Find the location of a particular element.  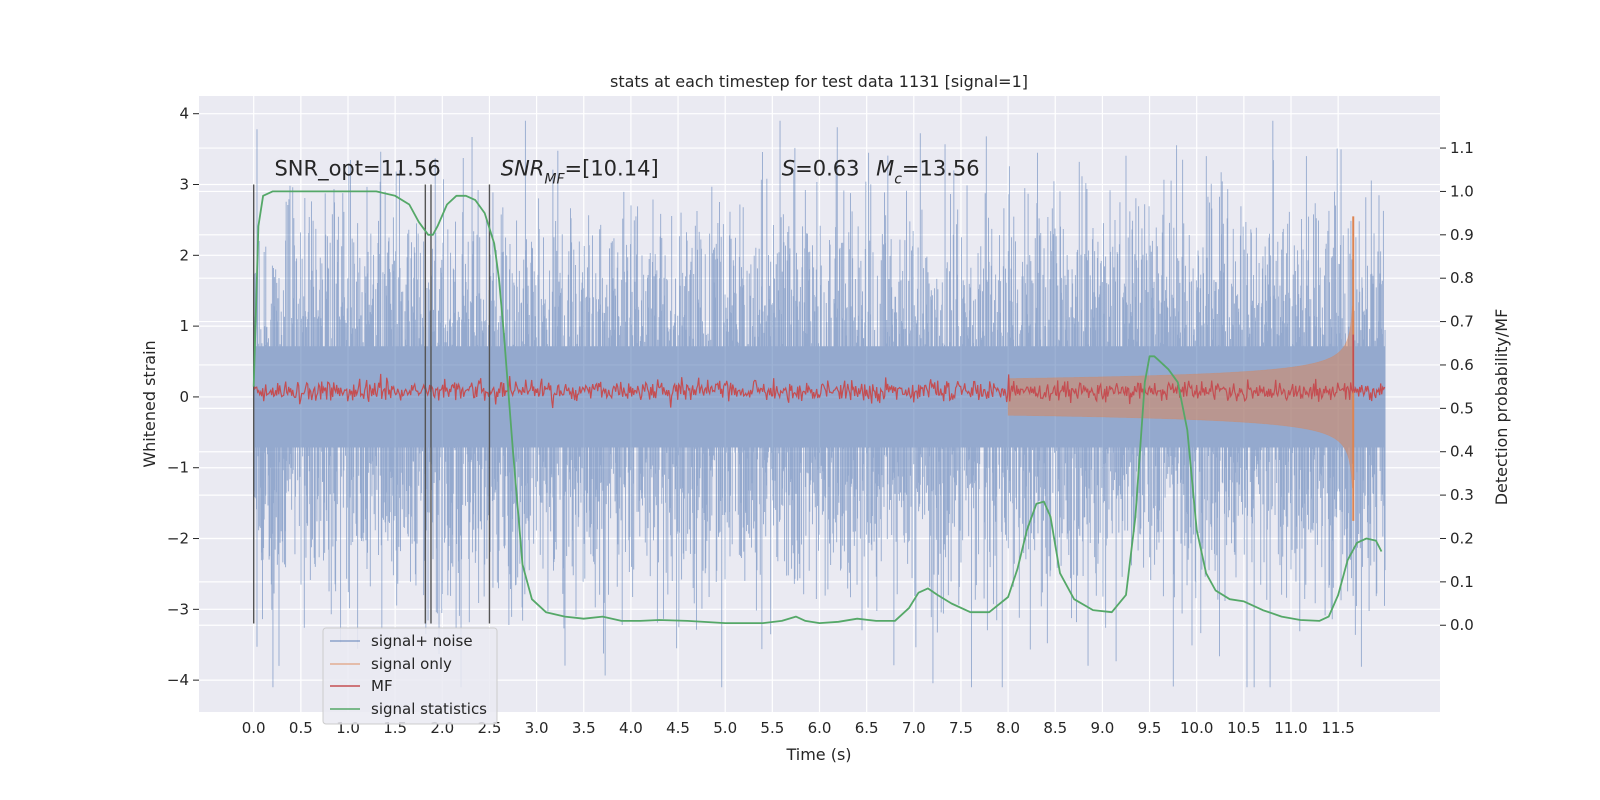

annotation-snr-mf: SNRMF=[10.14] is located at coordinates (580, 171).